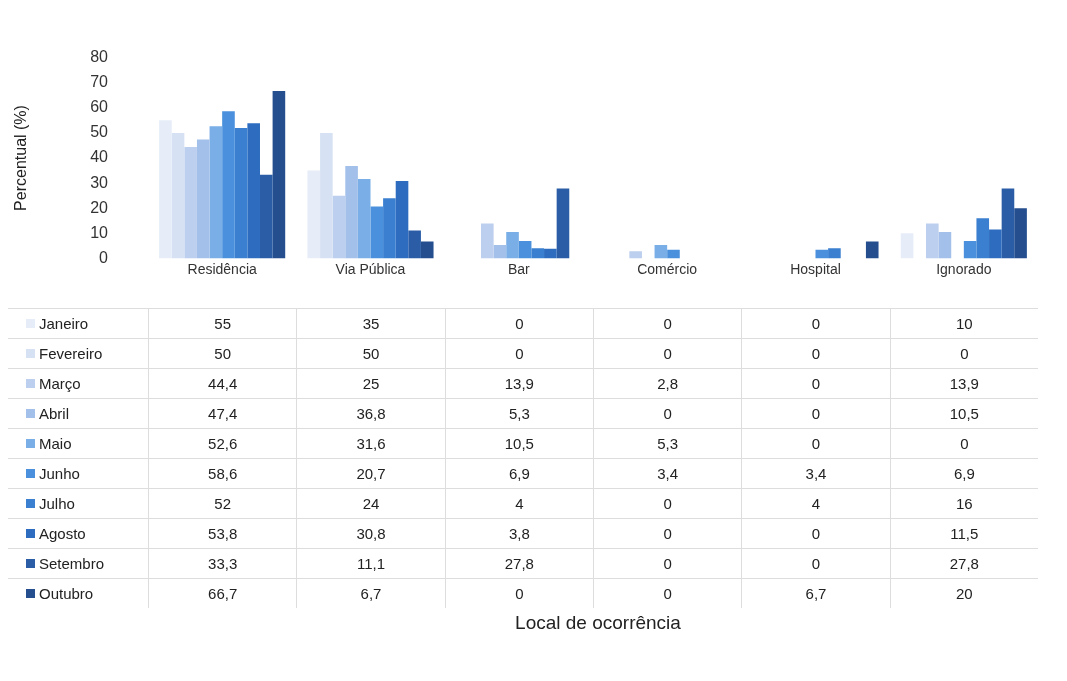  I want to click on y-axis-title: Percentual (%), so click(21, 158).